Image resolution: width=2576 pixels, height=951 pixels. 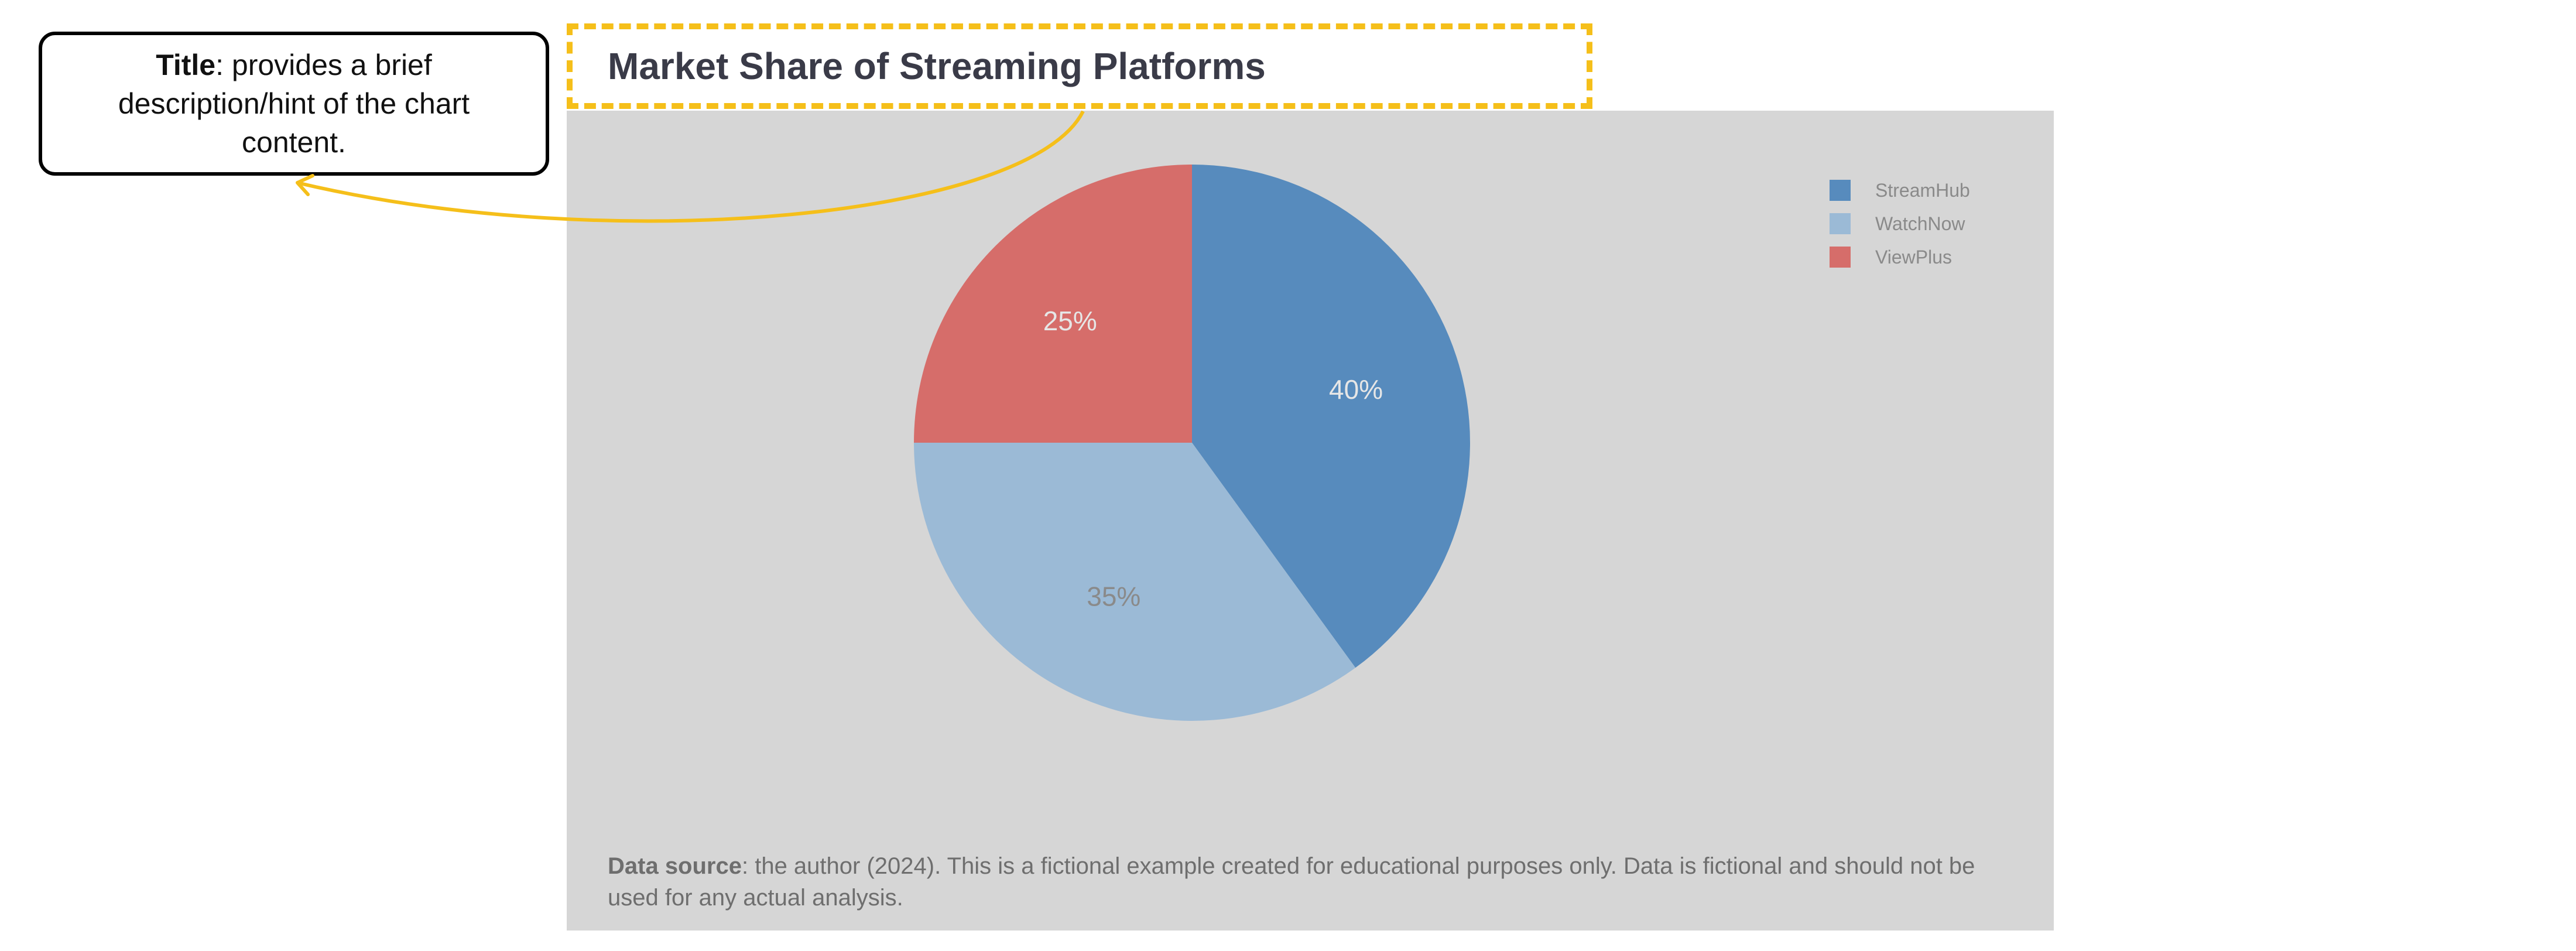 I want to click on legend-swatch-watchnow, so click(x=1840, y=224).